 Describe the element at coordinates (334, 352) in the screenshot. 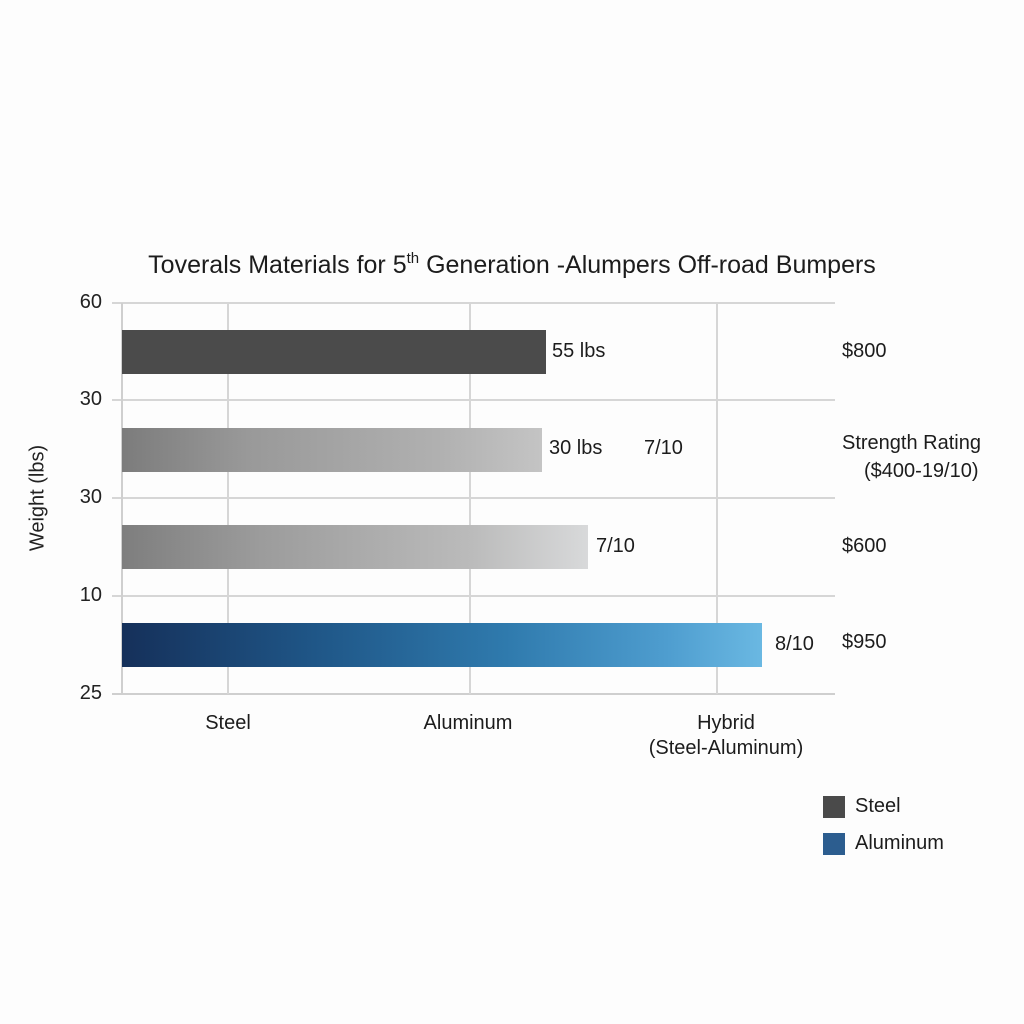

I see `bar-steel` at that location.